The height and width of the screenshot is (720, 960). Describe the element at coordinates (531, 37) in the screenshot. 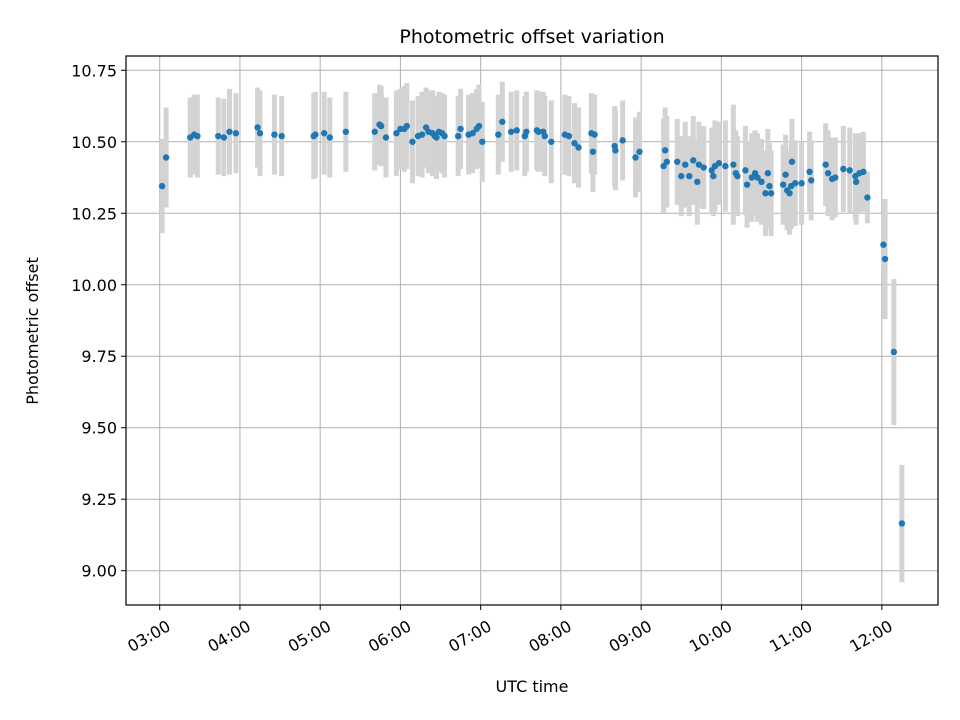

I see `chart-title: Photometric offset variation` at that location.